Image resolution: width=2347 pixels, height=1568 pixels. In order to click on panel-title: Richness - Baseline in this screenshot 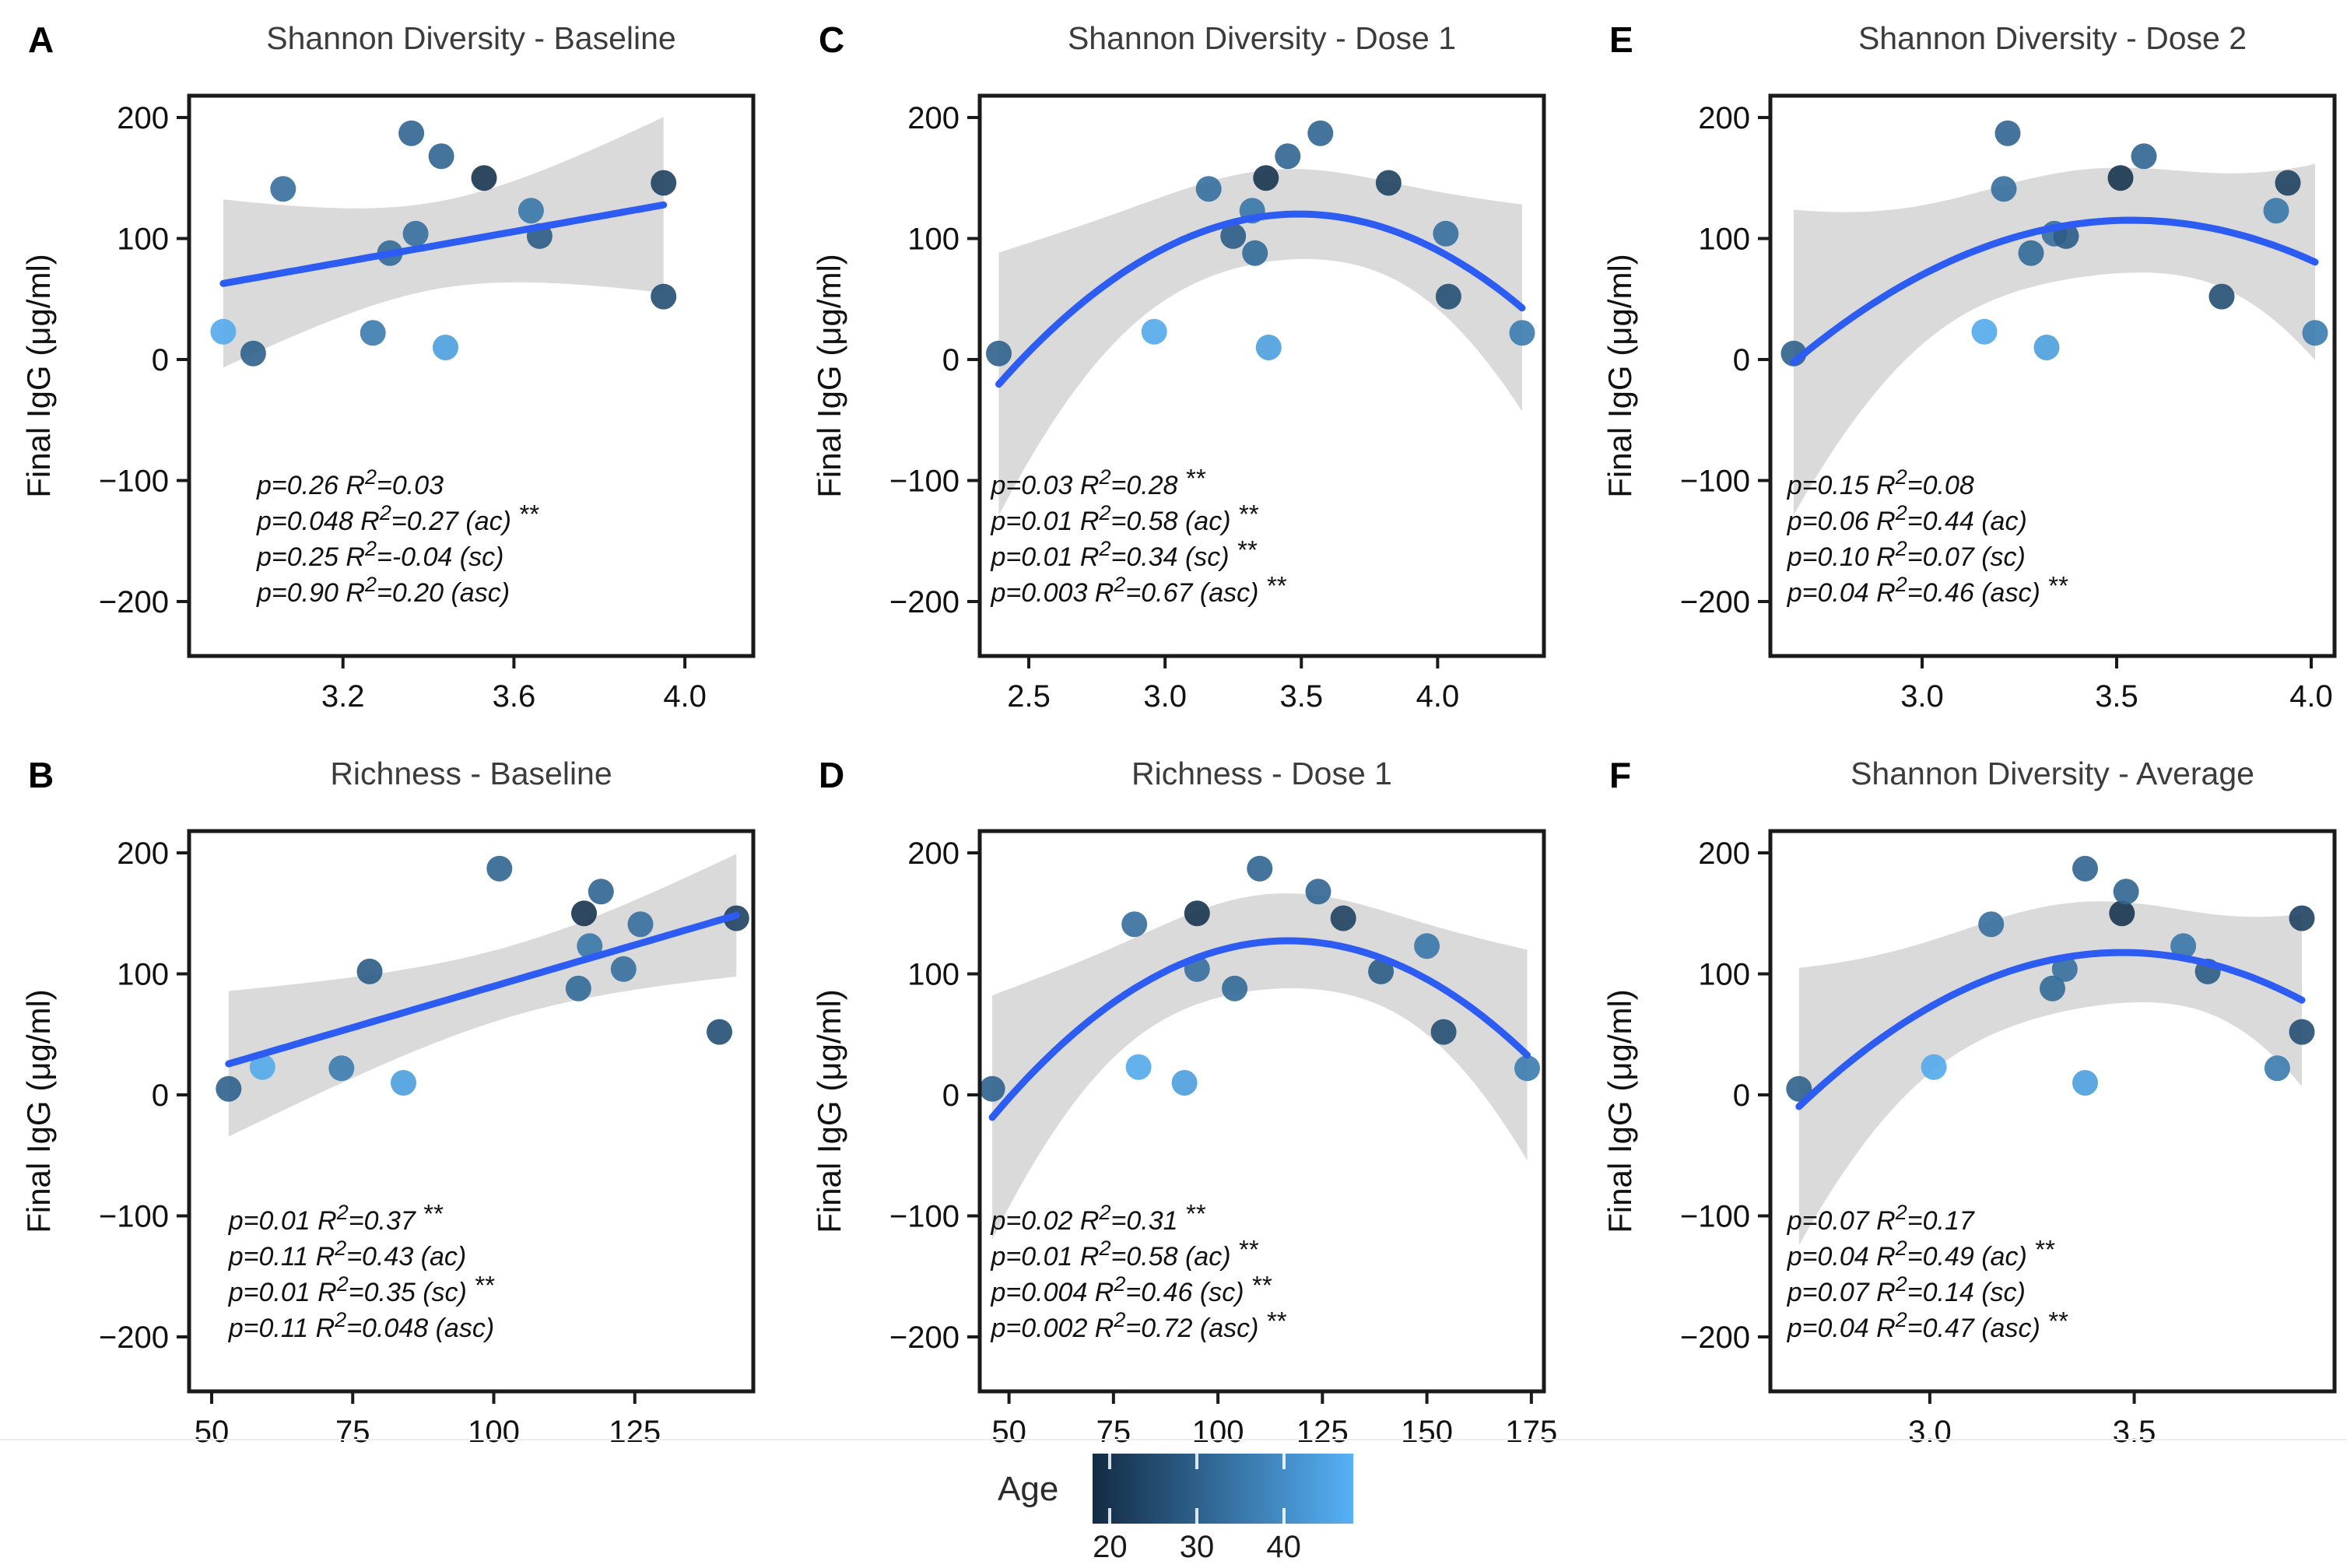, I will do `click(471, 773)`.